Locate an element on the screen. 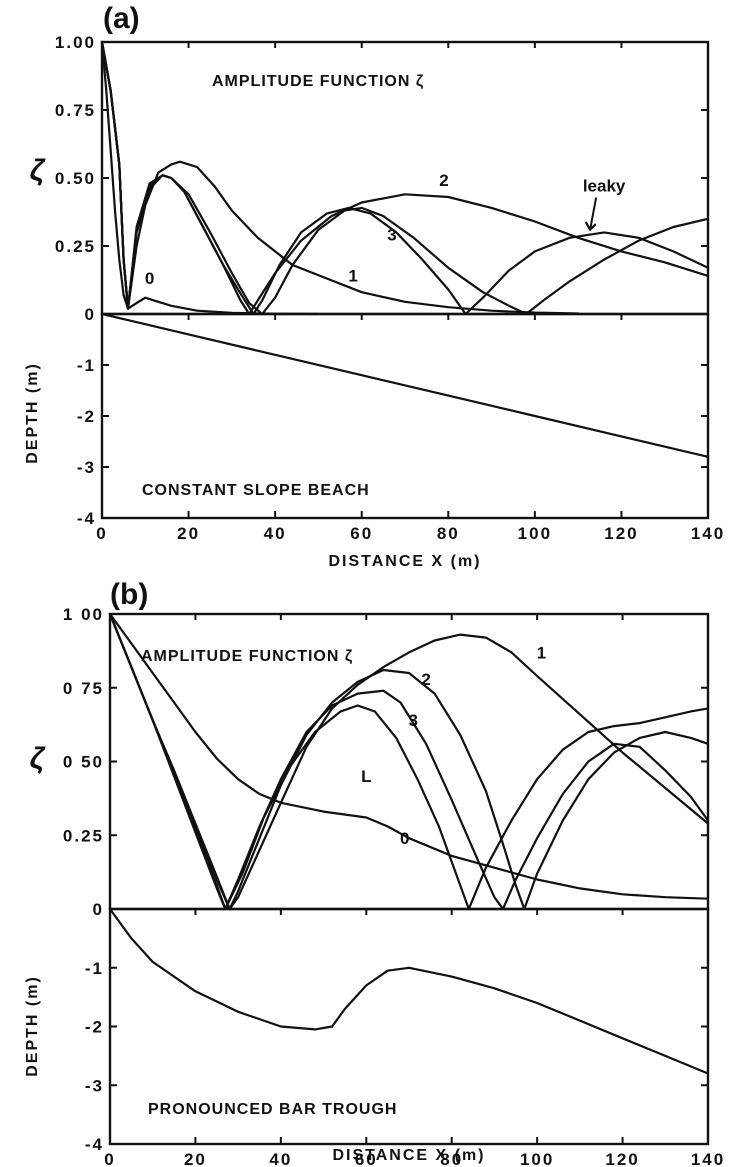 This screenshot has height=1167, width=733. amplitude-tick-label: 0.50 is located at coordinates (75, 178).